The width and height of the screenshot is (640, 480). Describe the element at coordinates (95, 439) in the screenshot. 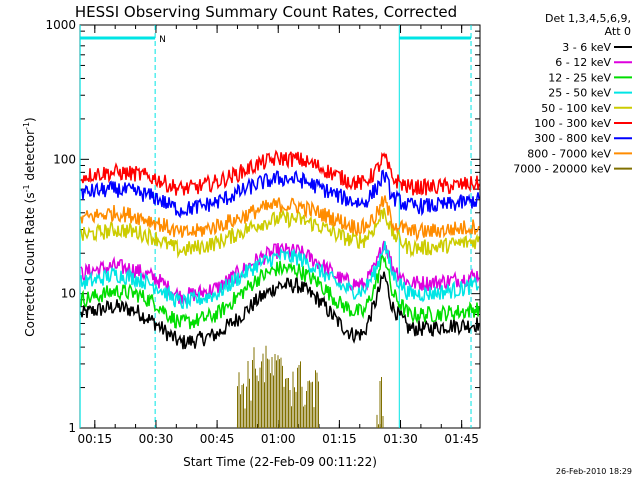

I see `x-tick-label: 00:15` at that location.